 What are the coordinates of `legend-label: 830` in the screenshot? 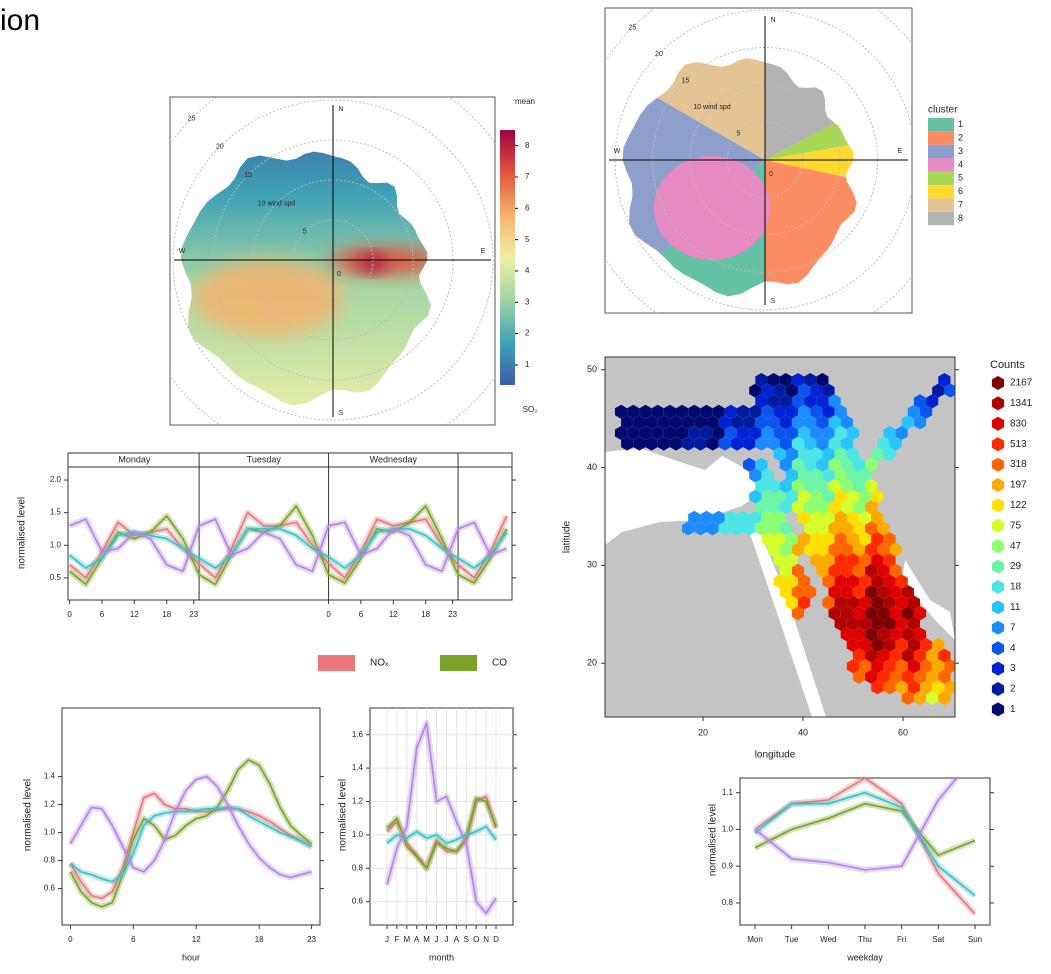 It's located at (1018, 423).